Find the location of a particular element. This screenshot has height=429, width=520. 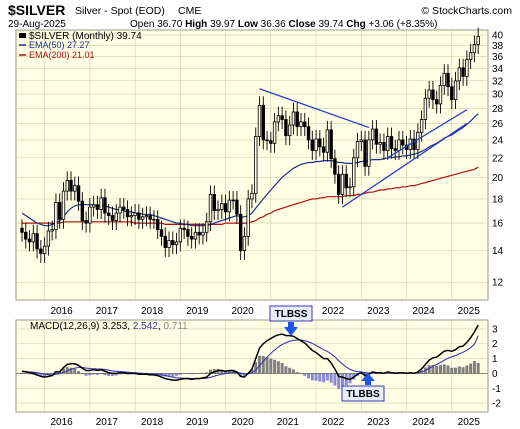

tlbss-label: TLBSS is located at coordinates (291, 314).